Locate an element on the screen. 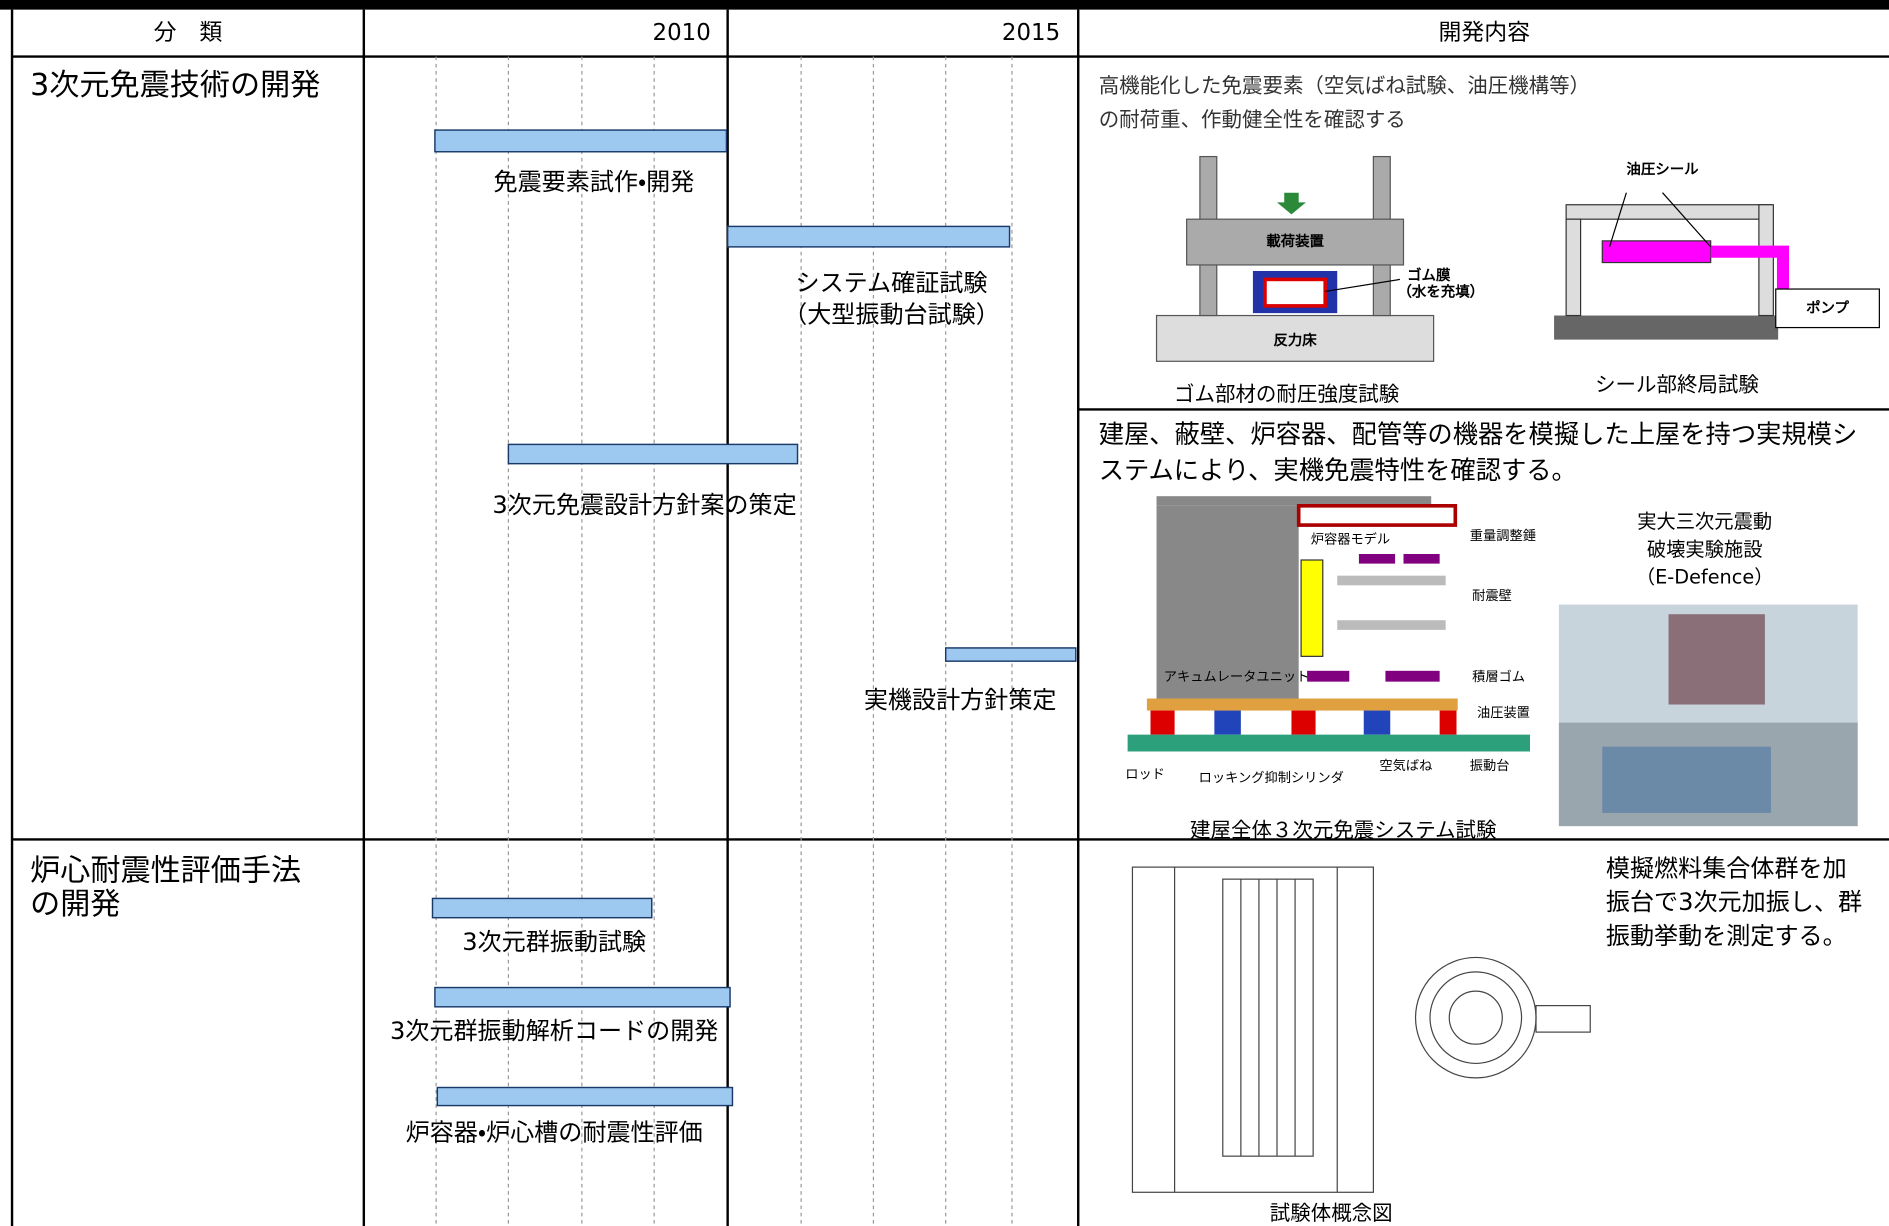  label: 重量調整錘 is located at coordinates (1503, 536).